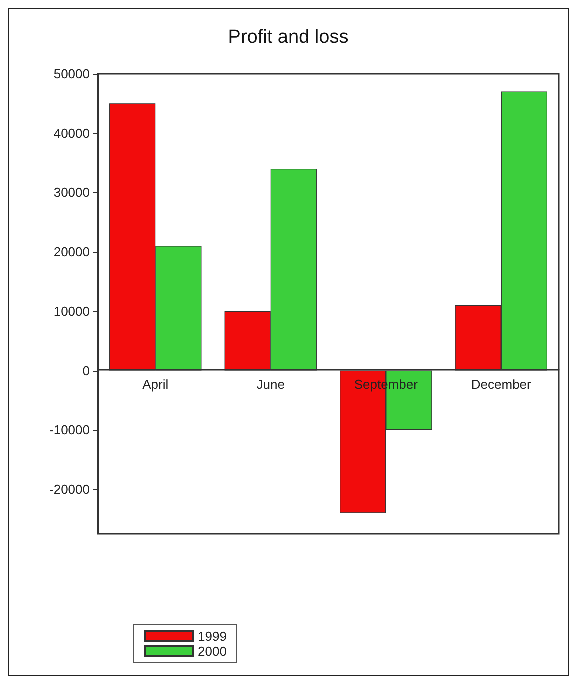 The height and width of the screenshot is (684, 577). Describe the element at coordinates (86, 370) in the screenshot. I see `y-tick-label: 0` at that location.